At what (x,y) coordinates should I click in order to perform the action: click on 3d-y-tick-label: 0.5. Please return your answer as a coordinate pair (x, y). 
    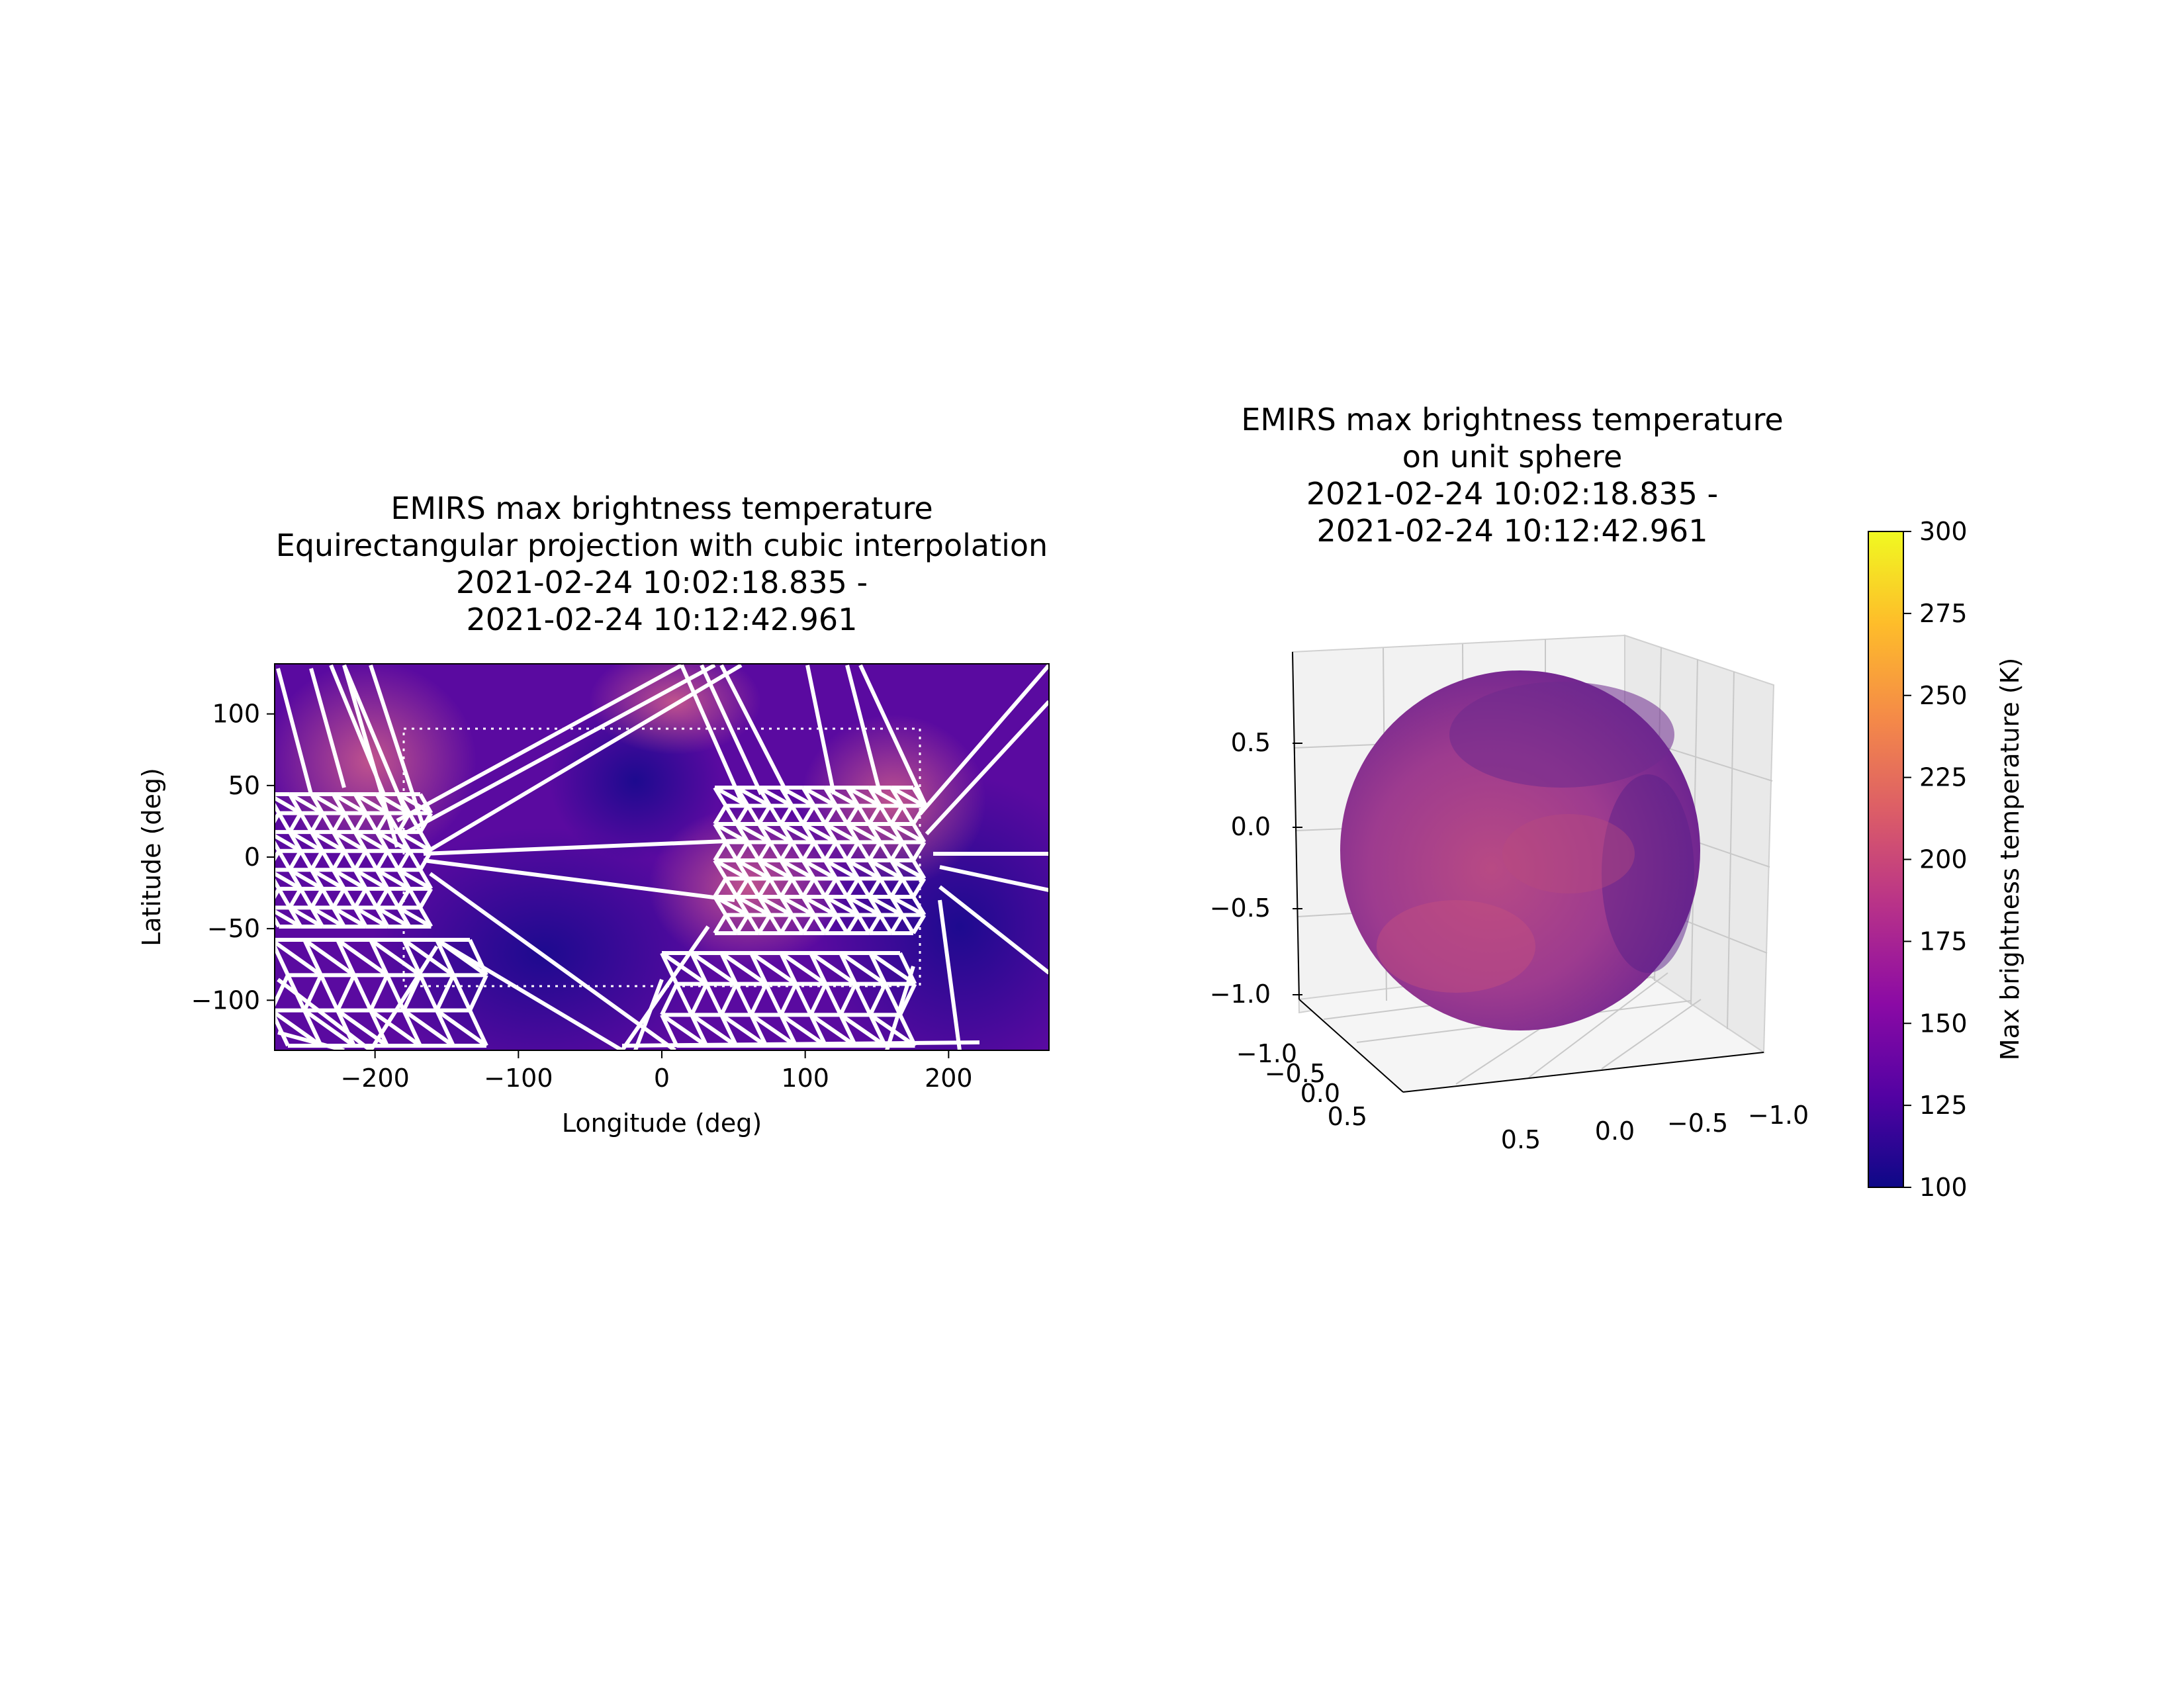
    Looking at the image, I should click on (1347, 1116).